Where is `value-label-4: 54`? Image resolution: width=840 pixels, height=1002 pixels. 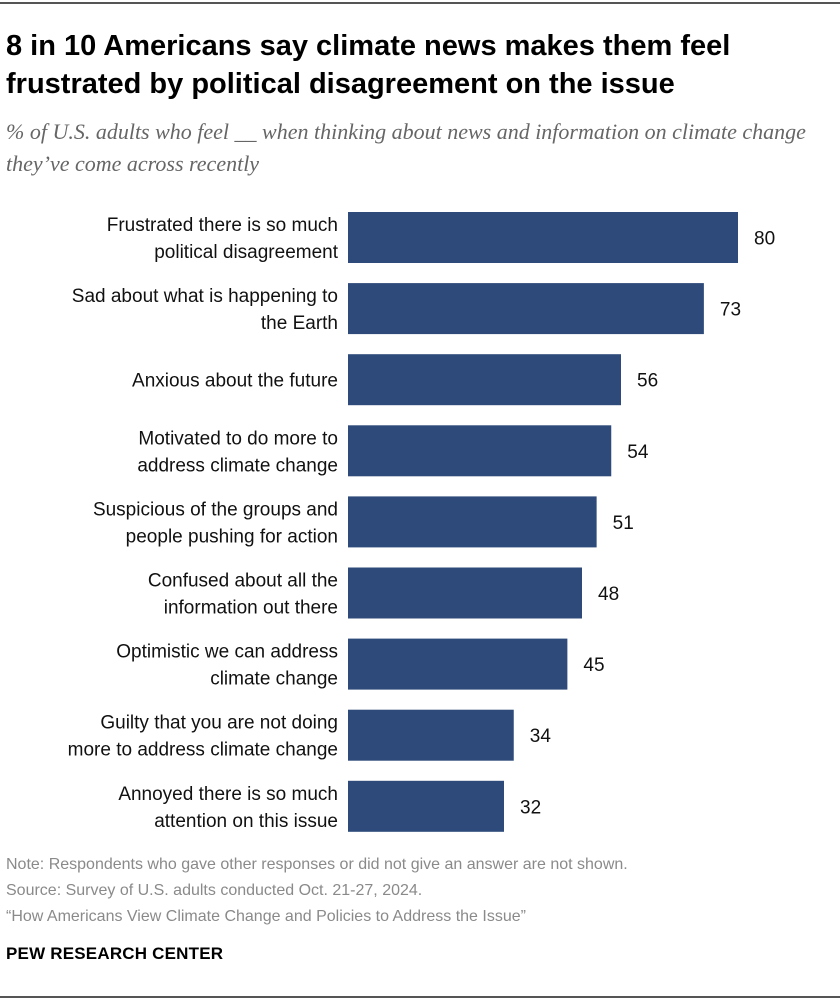
value-label-4: 54 is located at coordinates (638, 452).